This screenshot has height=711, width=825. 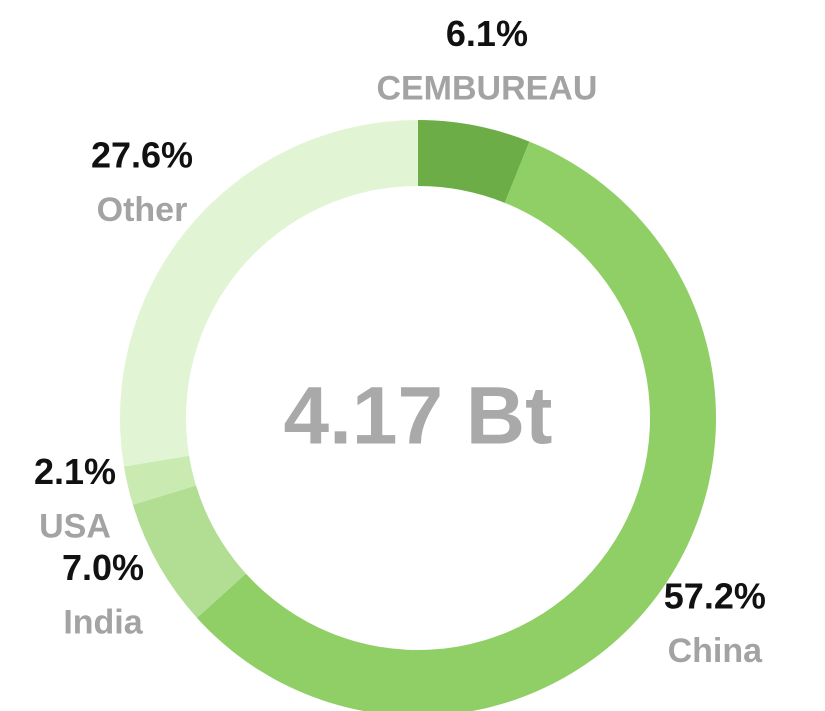 What do you see at coordinates (418, 416) in the screenshot?
I see `center-label: 4.17 Bt` at bounding box center [418, 416].